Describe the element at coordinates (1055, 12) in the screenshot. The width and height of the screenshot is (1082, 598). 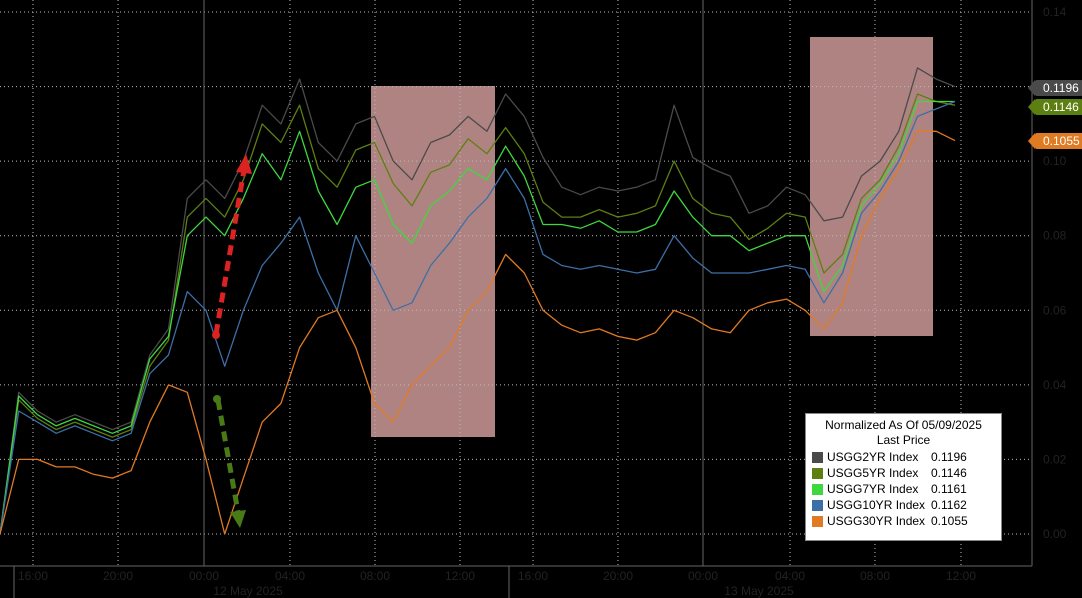
I see `y-tick-label: 0.14` at that location.